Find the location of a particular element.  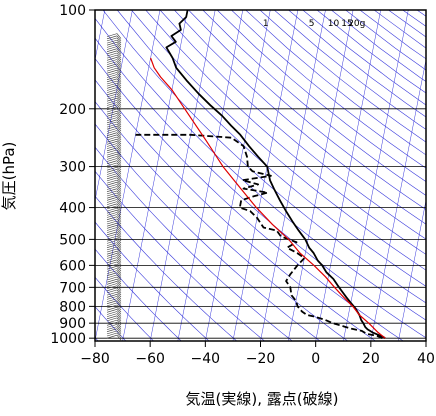

y-tick-label: 800 is located at coordinates (72, 307).